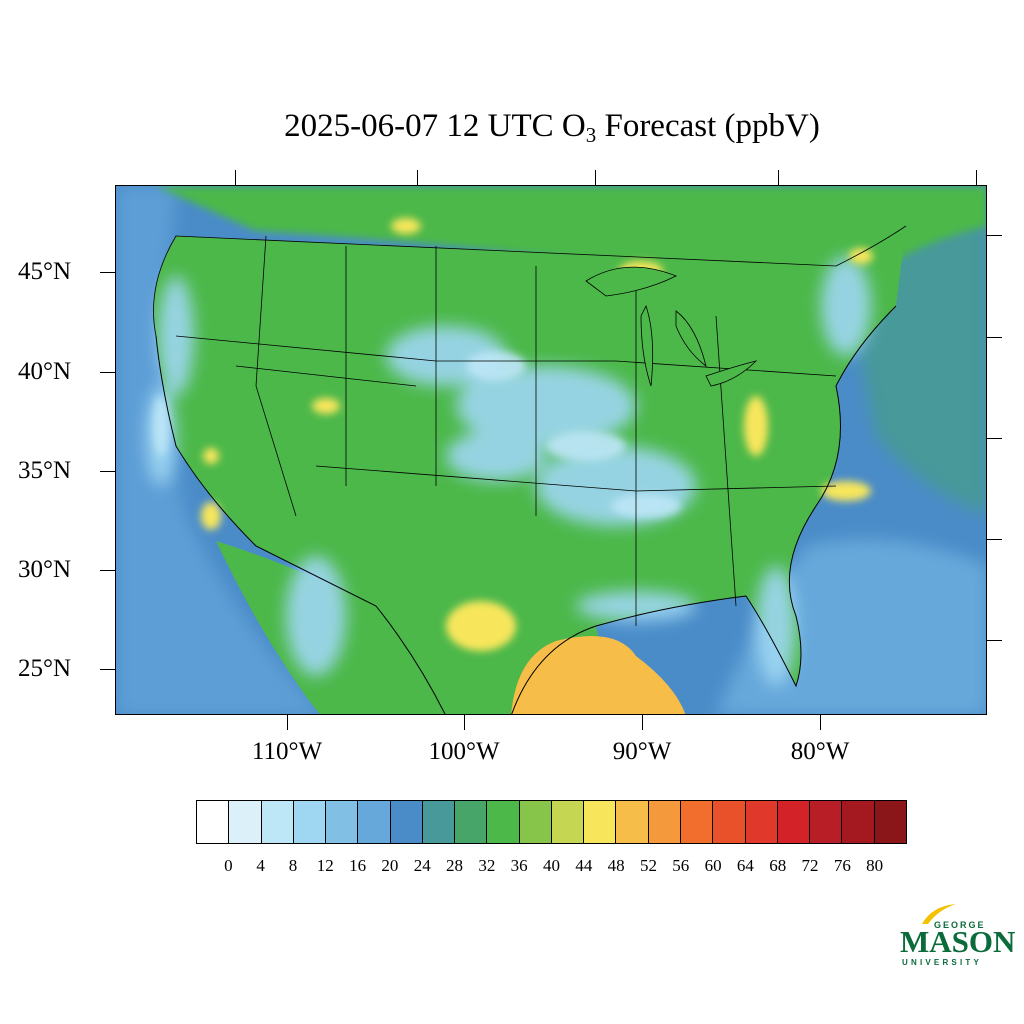  What do you see at coordinates (820, 751) in the screenshot?
I see `lon-label-80w: 80°W` at bounding box center [820, 751].